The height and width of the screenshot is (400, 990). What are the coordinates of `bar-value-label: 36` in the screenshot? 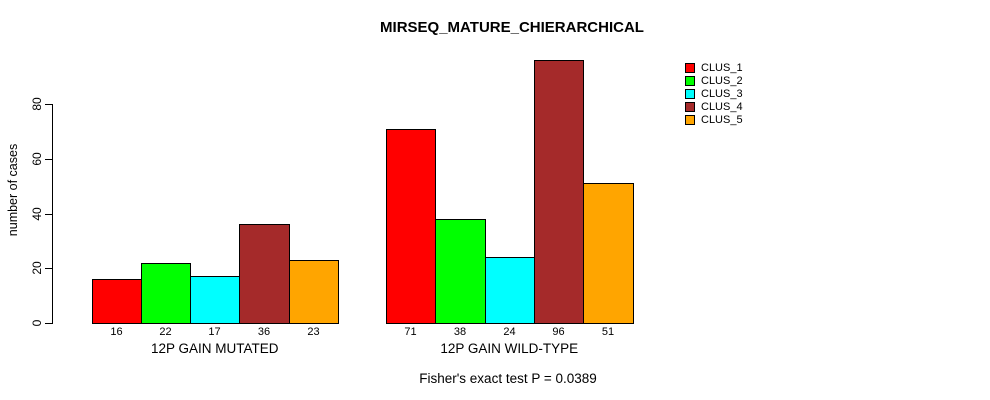 It's located at (264, 332).